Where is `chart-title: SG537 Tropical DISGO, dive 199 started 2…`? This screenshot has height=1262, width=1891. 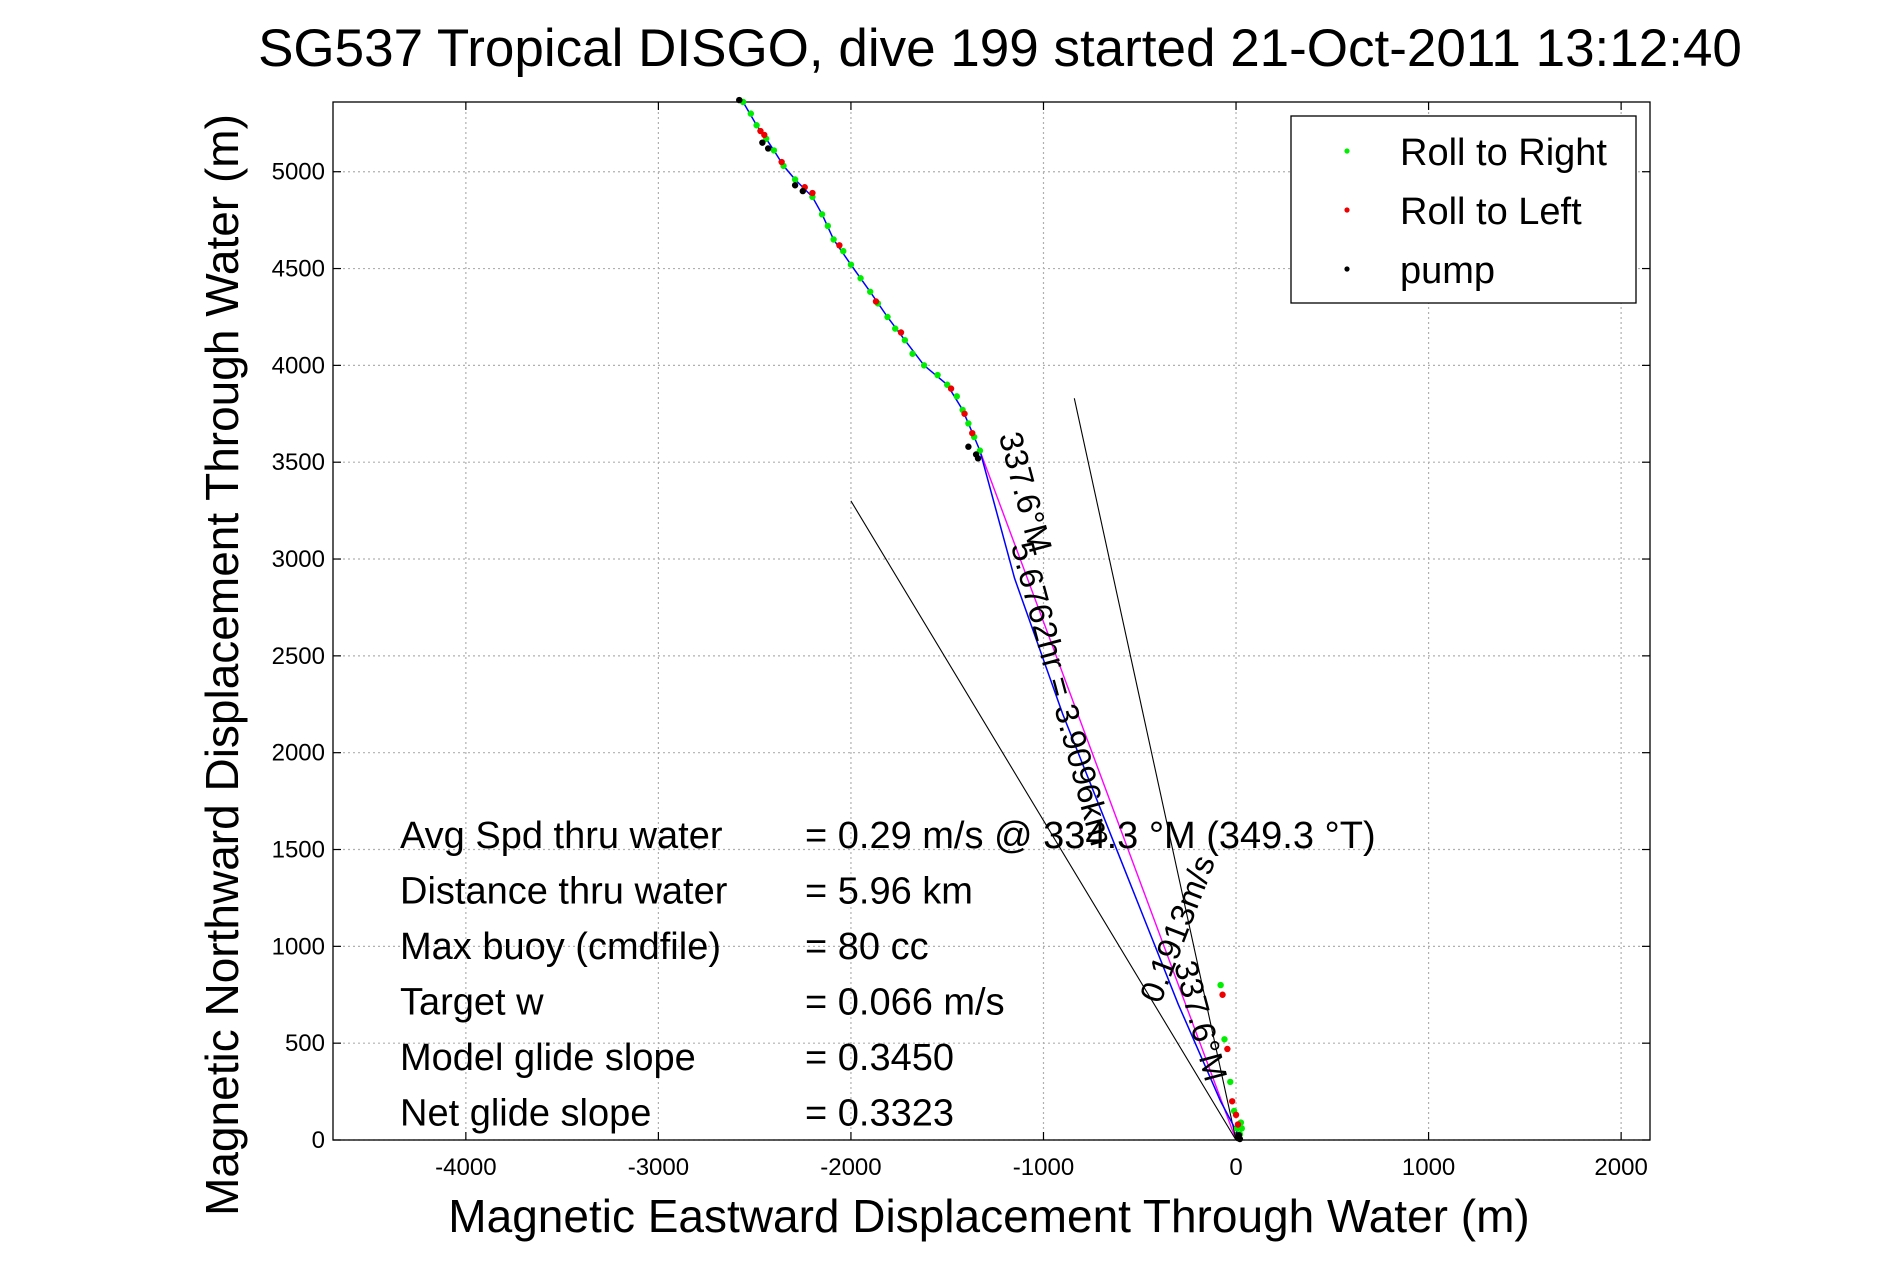 chart-title: SG537 Tropical DISGO, dive 199 started 2… is located at coordinates (1000, 48).